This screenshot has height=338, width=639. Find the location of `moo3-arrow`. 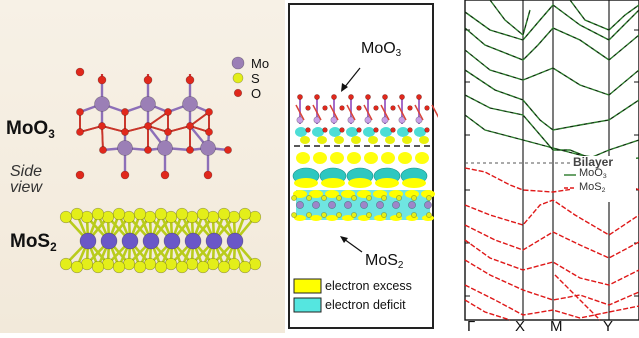

moo3-arrow is located at coordinates (351, 79).